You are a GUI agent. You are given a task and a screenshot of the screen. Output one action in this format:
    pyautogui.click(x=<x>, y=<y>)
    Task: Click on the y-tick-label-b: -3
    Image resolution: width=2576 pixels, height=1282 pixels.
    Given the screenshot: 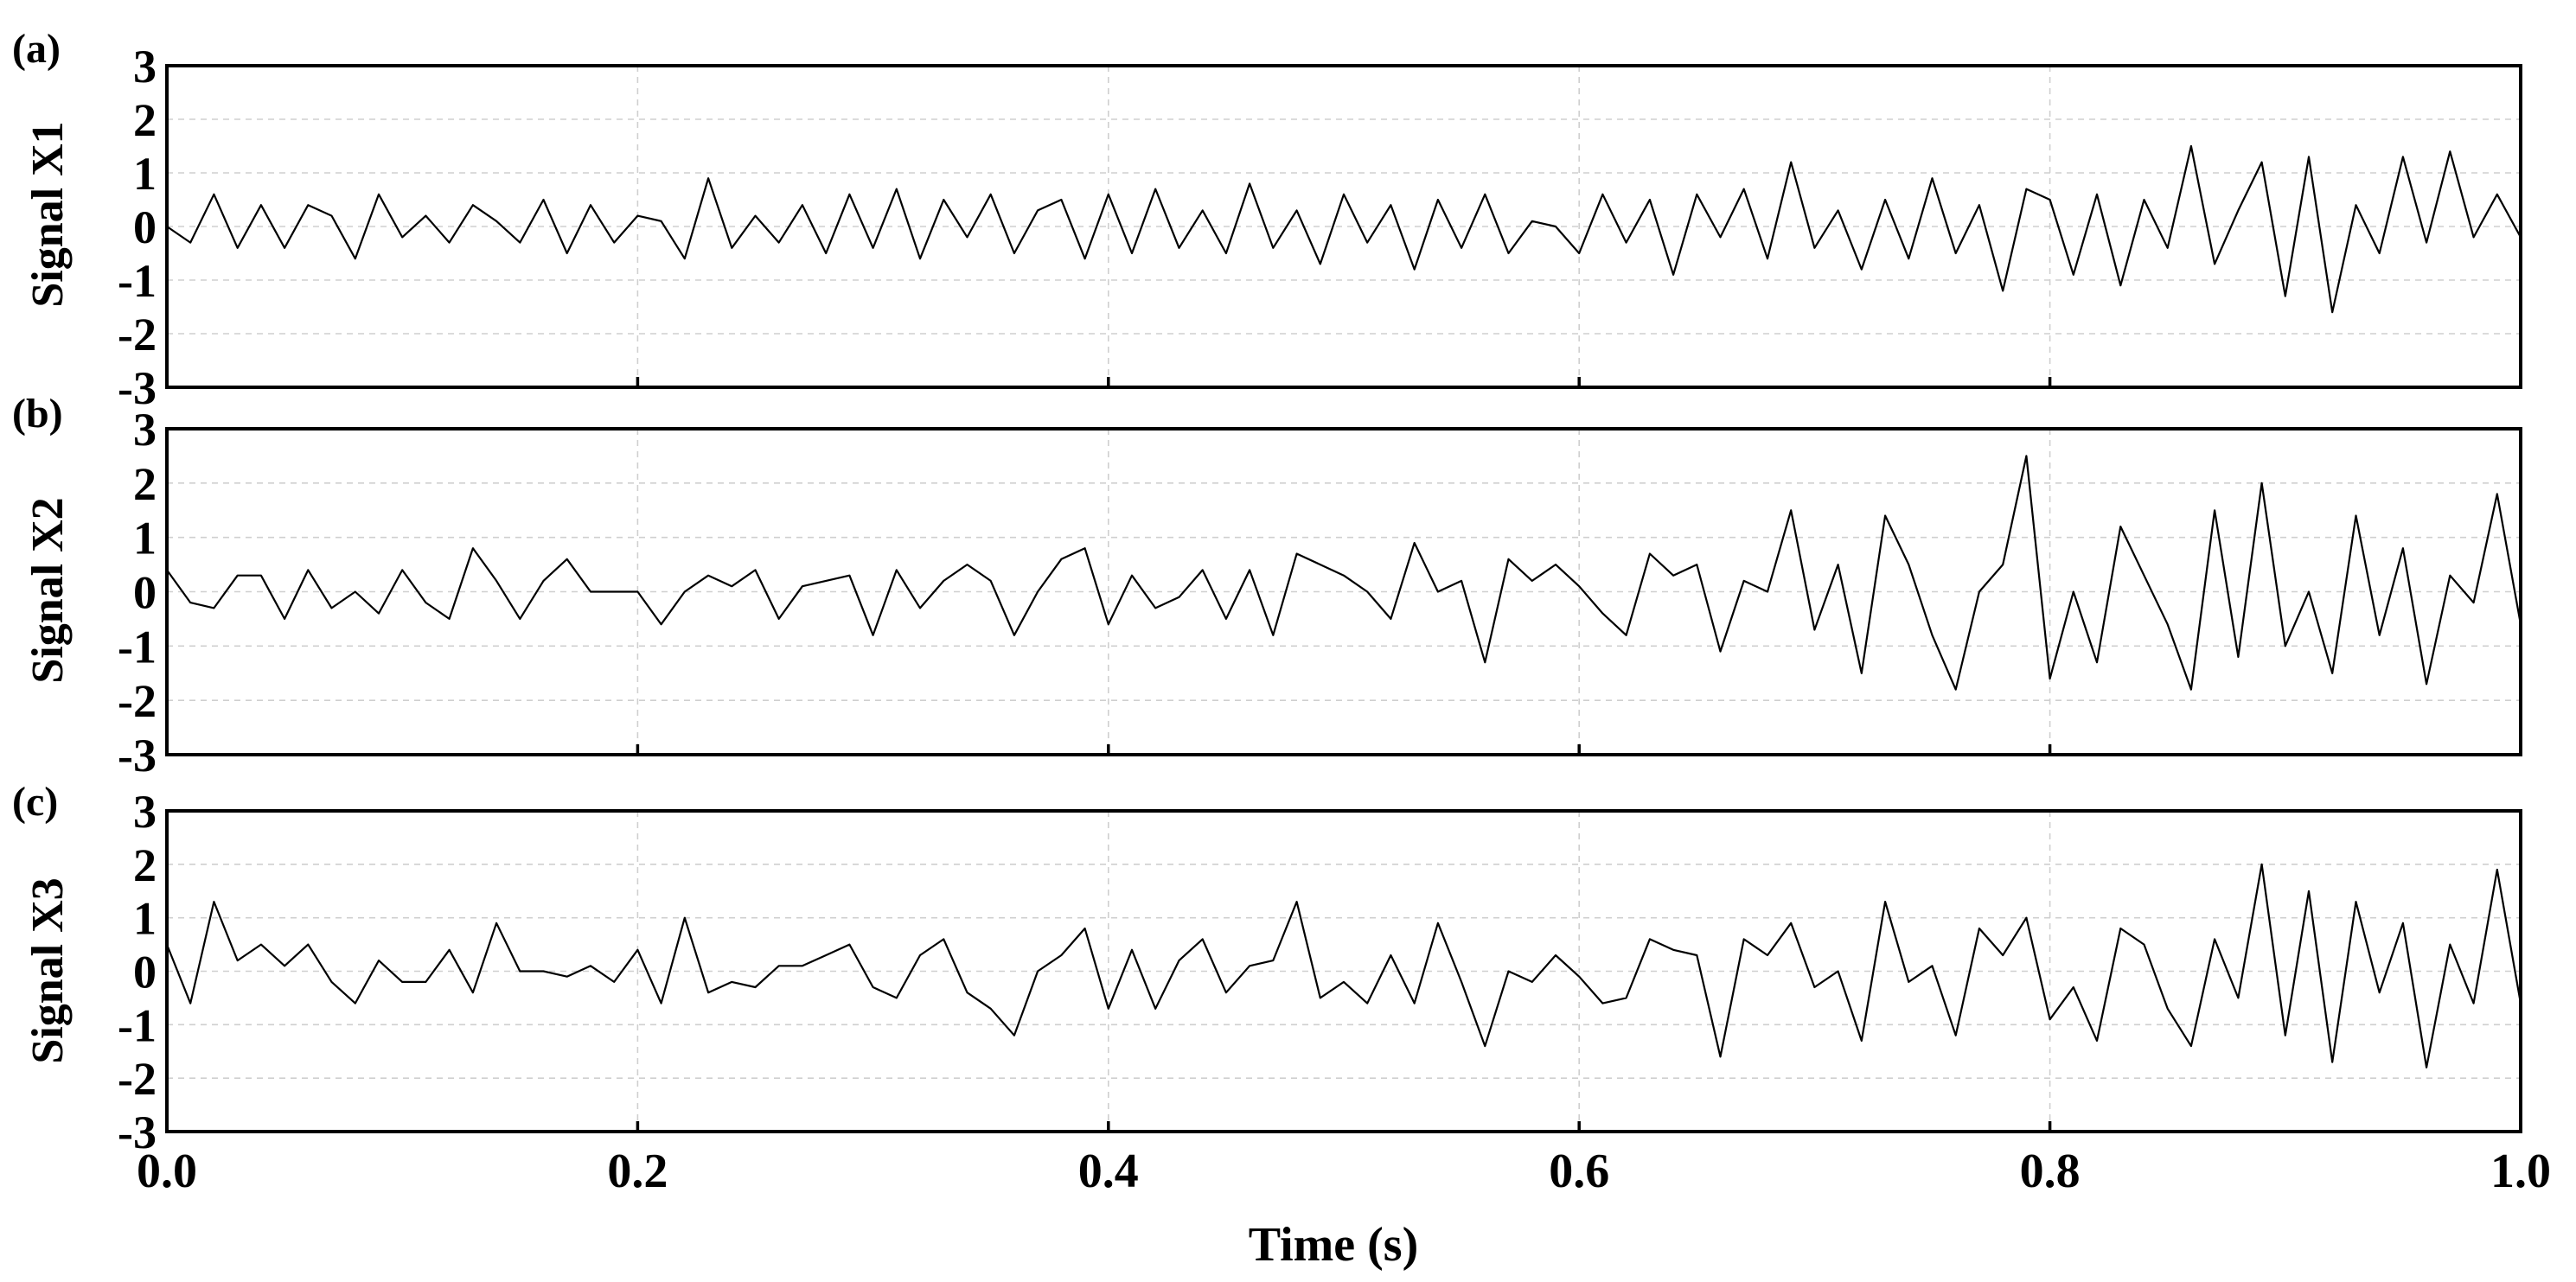 What is the action you would take?
    pyautogui.click(x=138, y=755)
    